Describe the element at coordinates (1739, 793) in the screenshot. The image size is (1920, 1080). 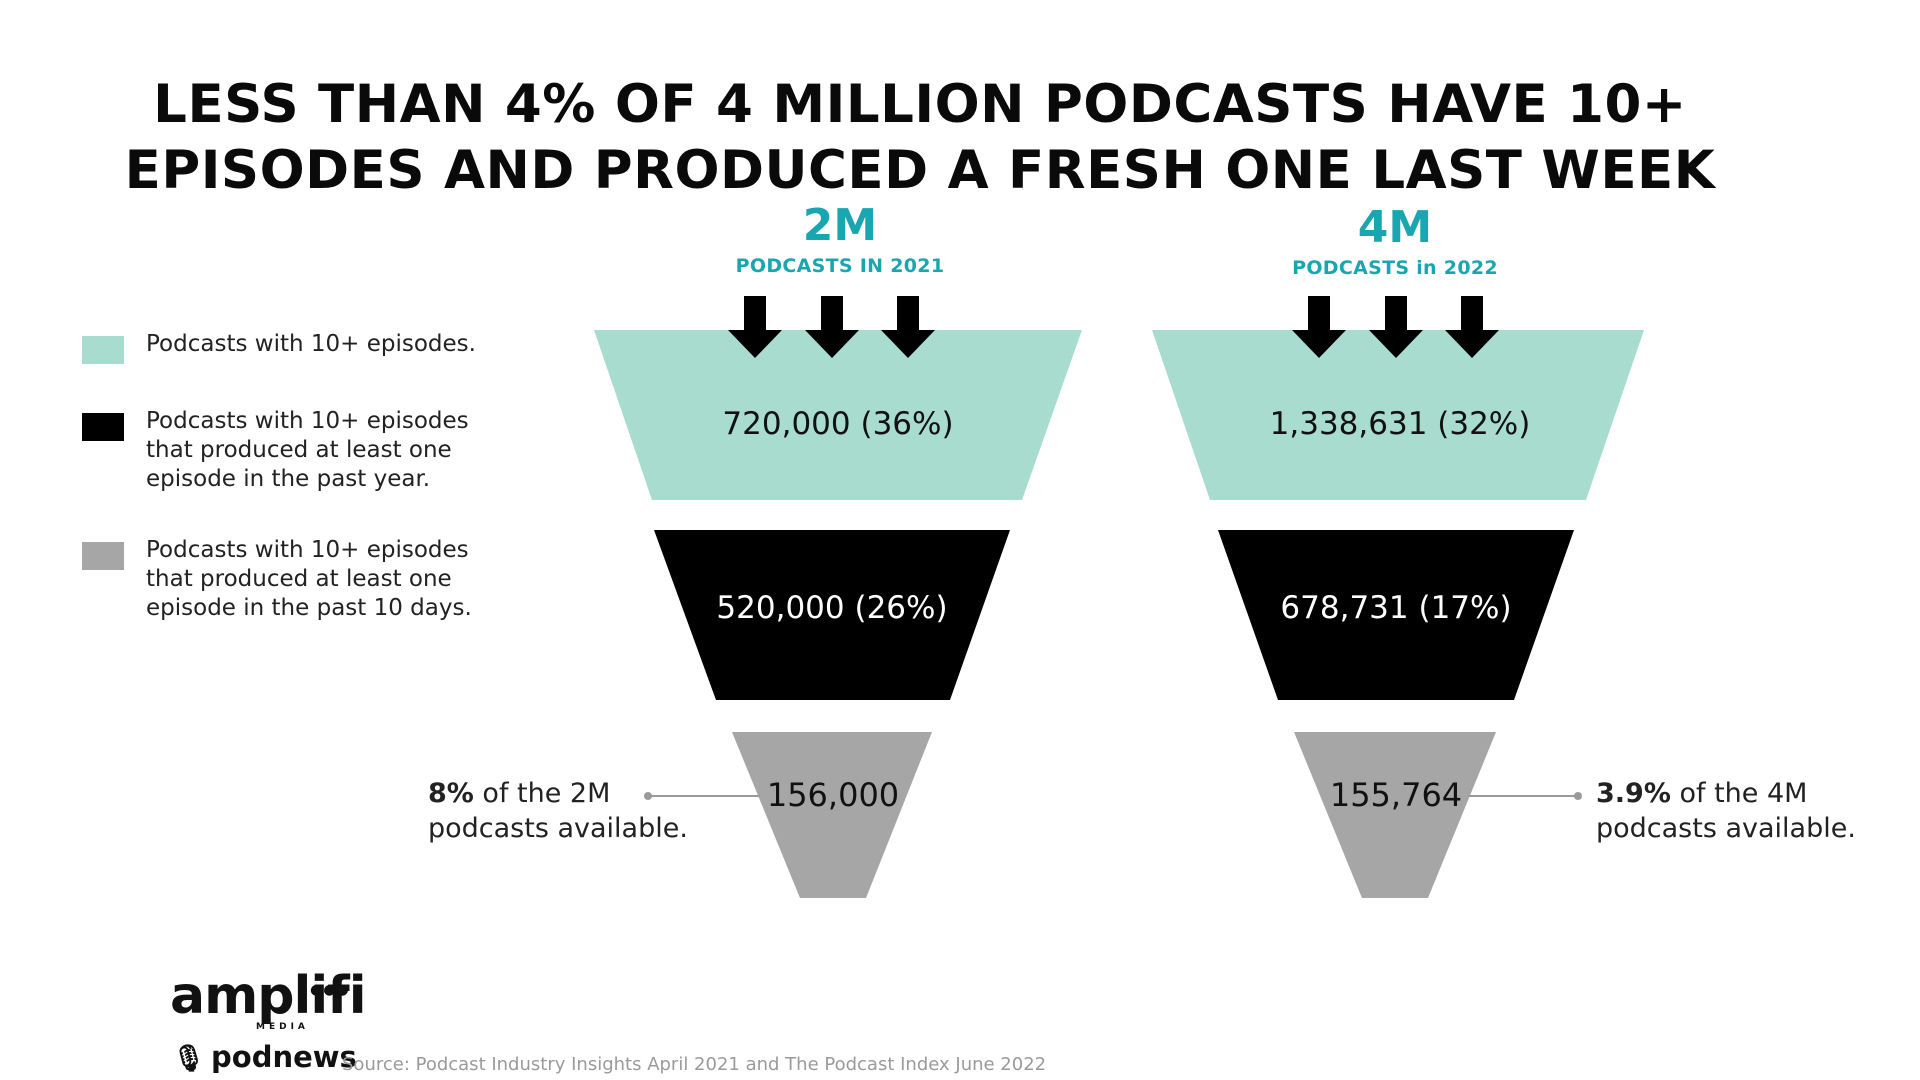
I see `callout-right-text: of the 4M` at that location.